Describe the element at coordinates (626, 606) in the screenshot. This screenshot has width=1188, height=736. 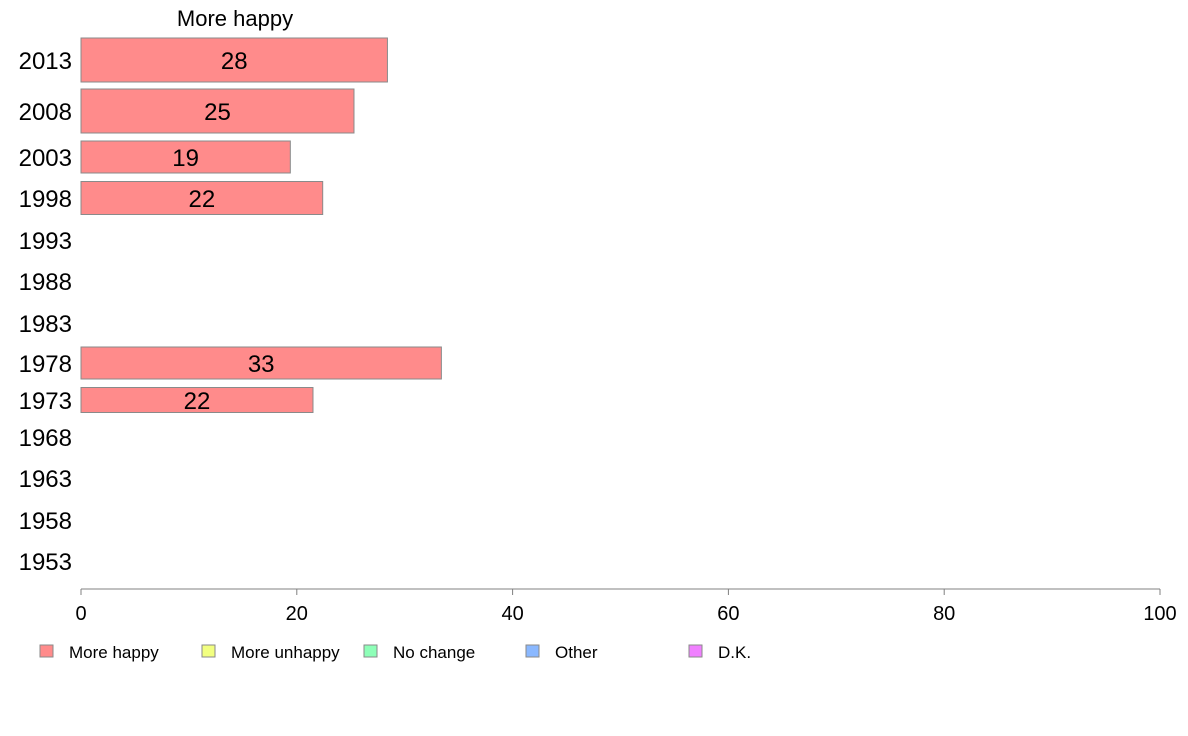
I see `x-axis: 0 20 40 60 80 100` at that location.